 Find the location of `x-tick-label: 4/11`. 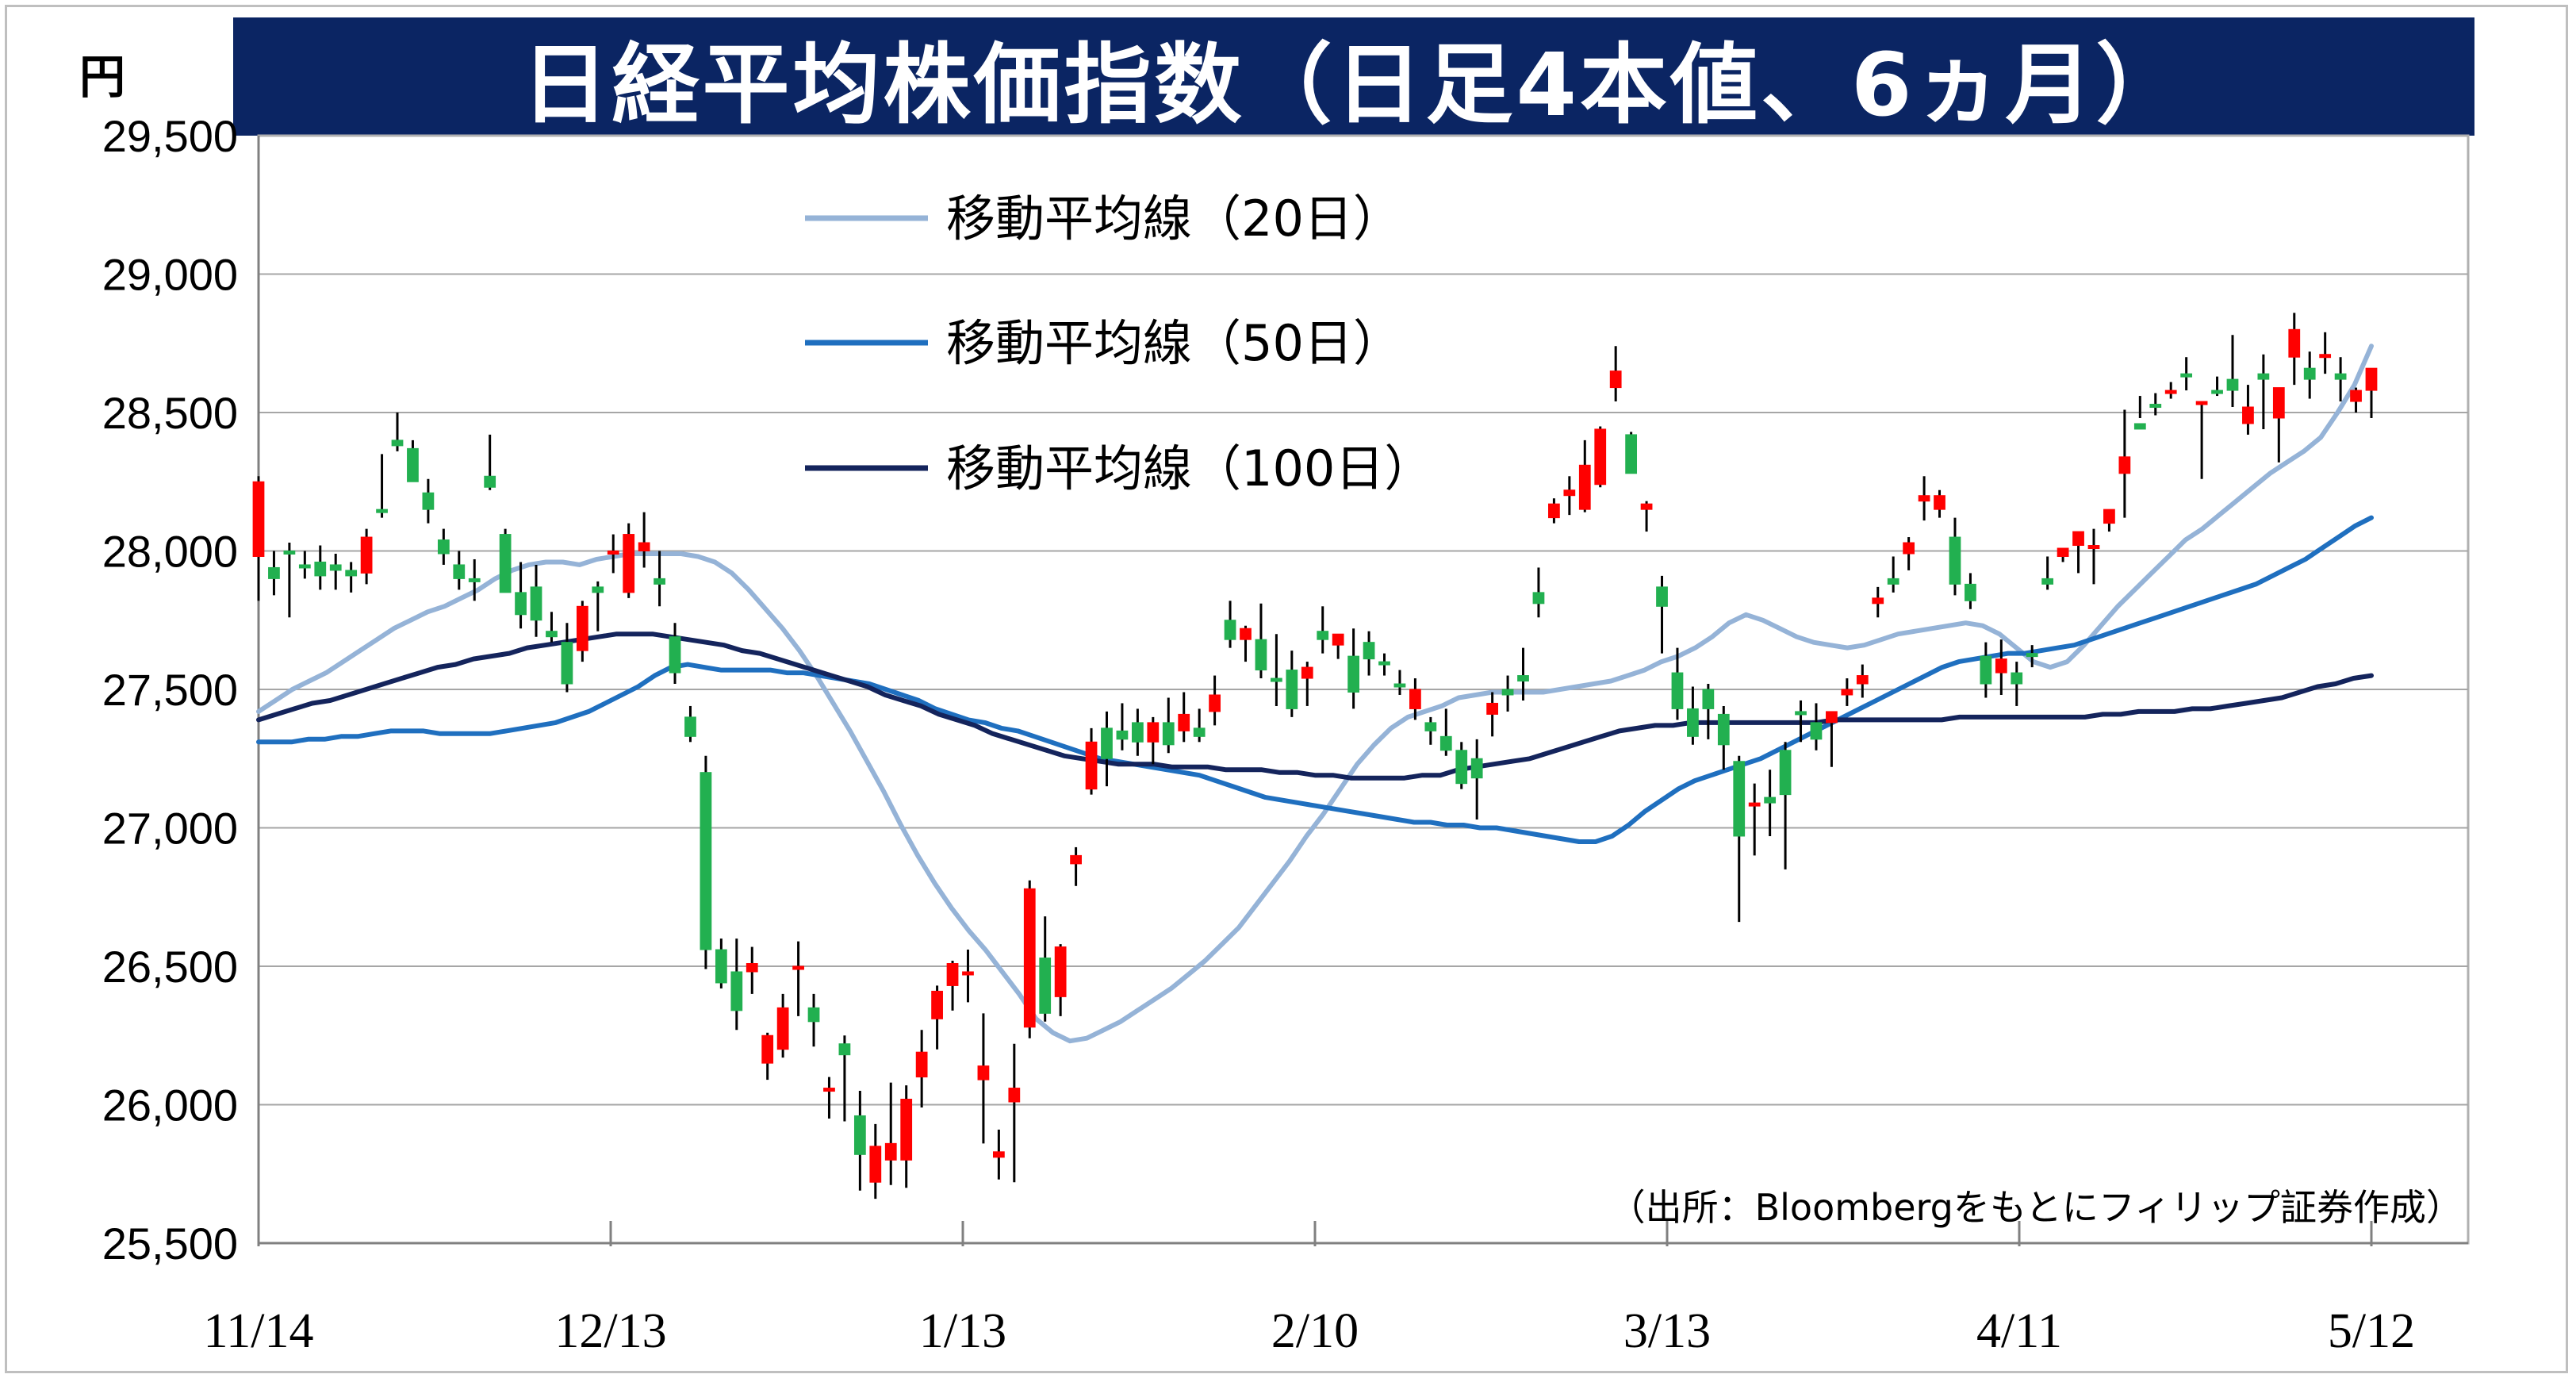

x-tick-label: 4/11 is located at coordinates (2019, 1331).